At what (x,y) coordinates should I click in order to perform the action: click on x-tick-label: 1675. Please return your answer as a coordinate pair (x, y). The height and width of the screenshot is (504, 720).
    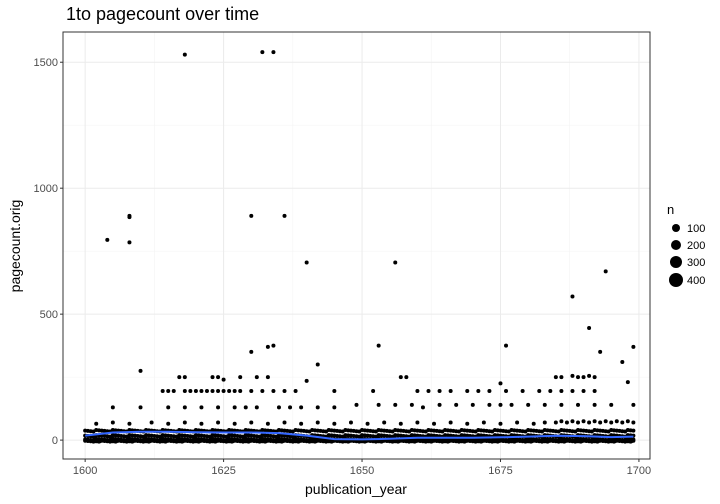
    Looking at the image, I should click on (500, 471).